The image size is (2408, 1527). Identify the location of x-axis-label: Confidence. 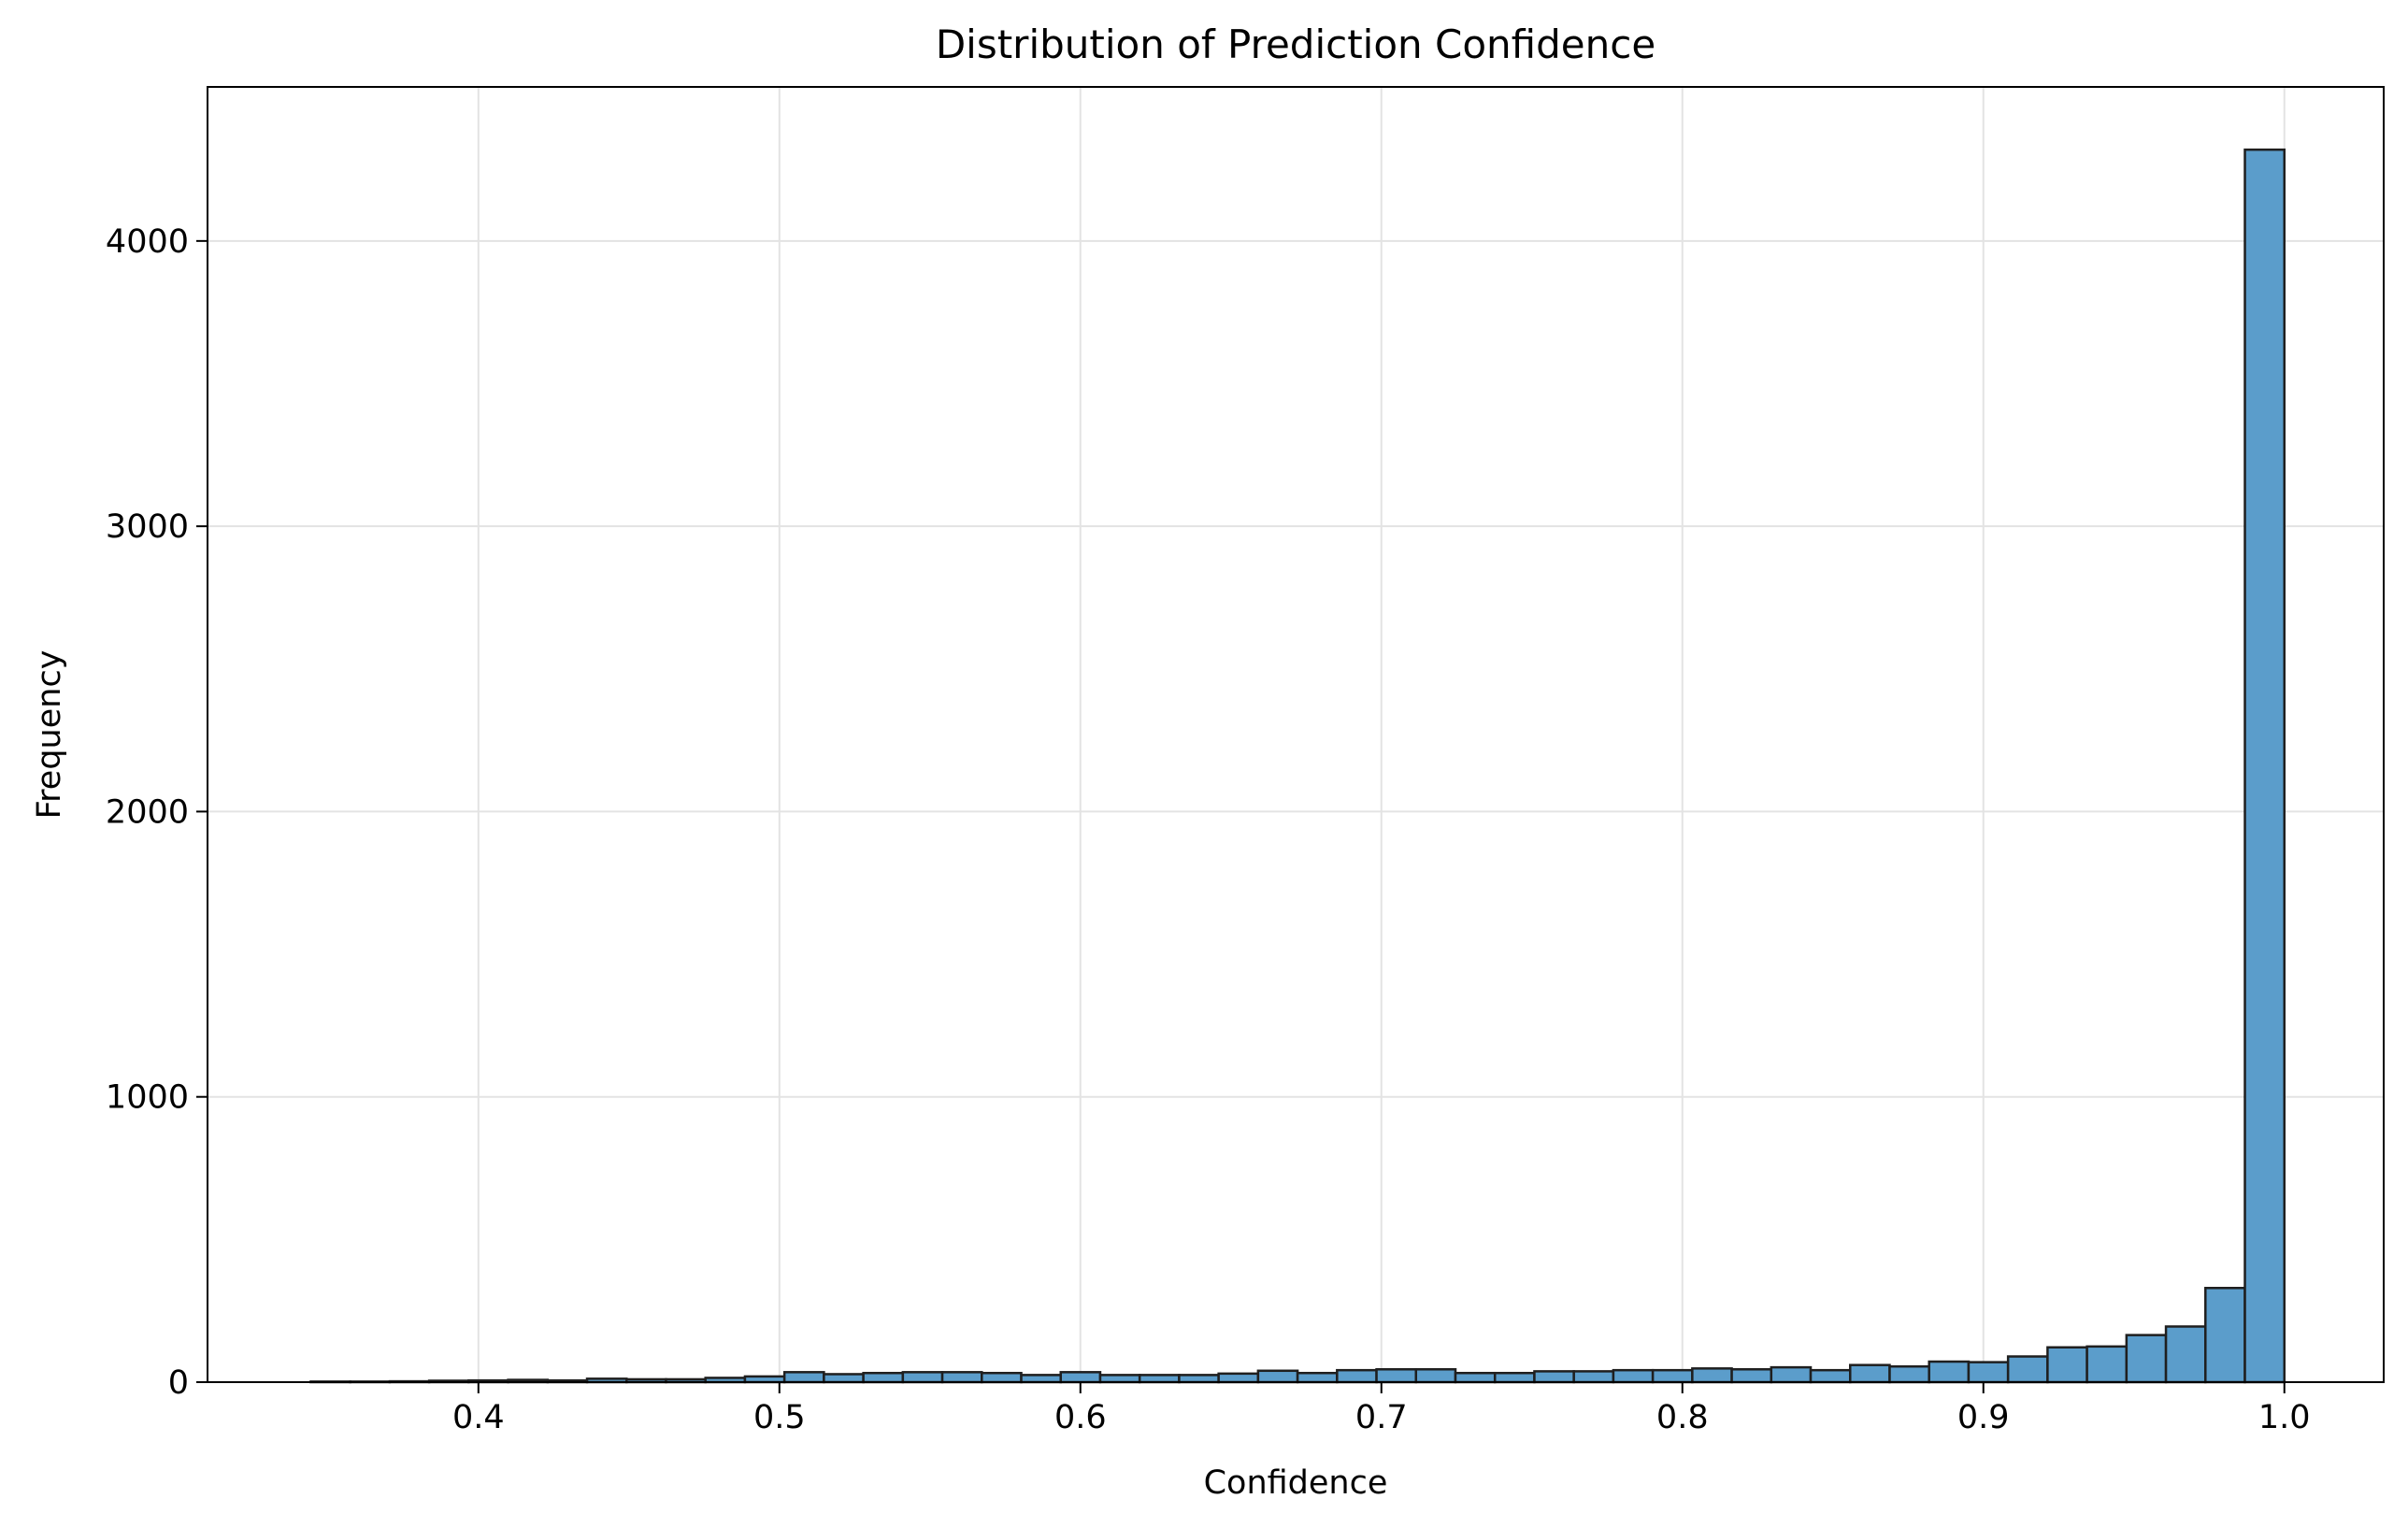
(1296, 1483).